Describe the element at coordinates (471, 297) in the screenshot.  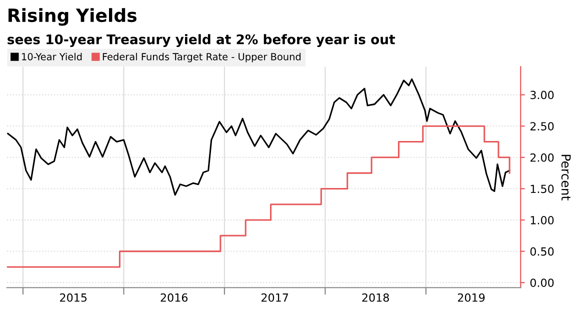
I see `x-tick-label: 2019` at that location.